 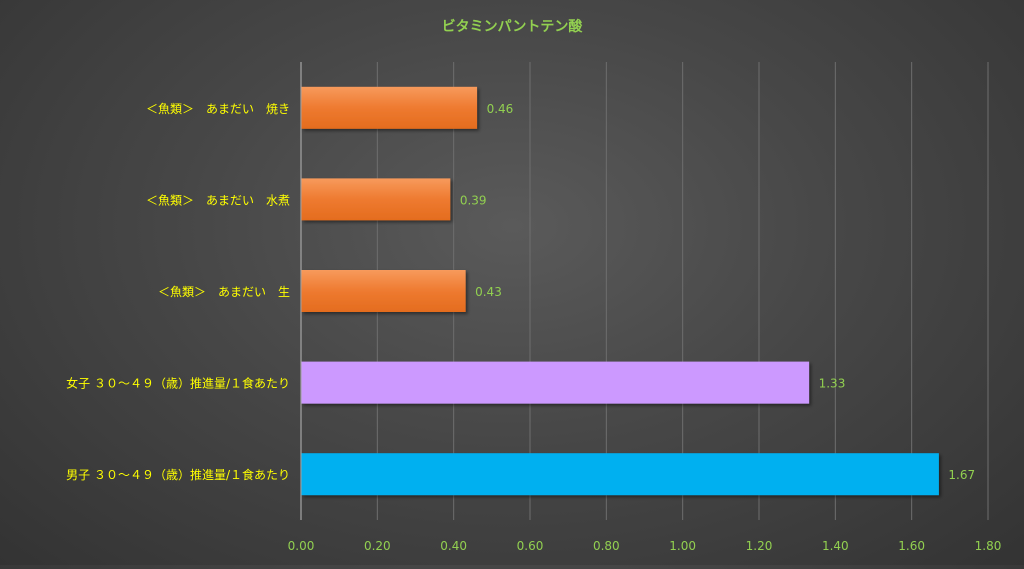 What do you see at coordinates (224, 292) in the screenshot?
I see `category-label: ＜魚類＞ あまだい 生` at bounding box center [224, 292].